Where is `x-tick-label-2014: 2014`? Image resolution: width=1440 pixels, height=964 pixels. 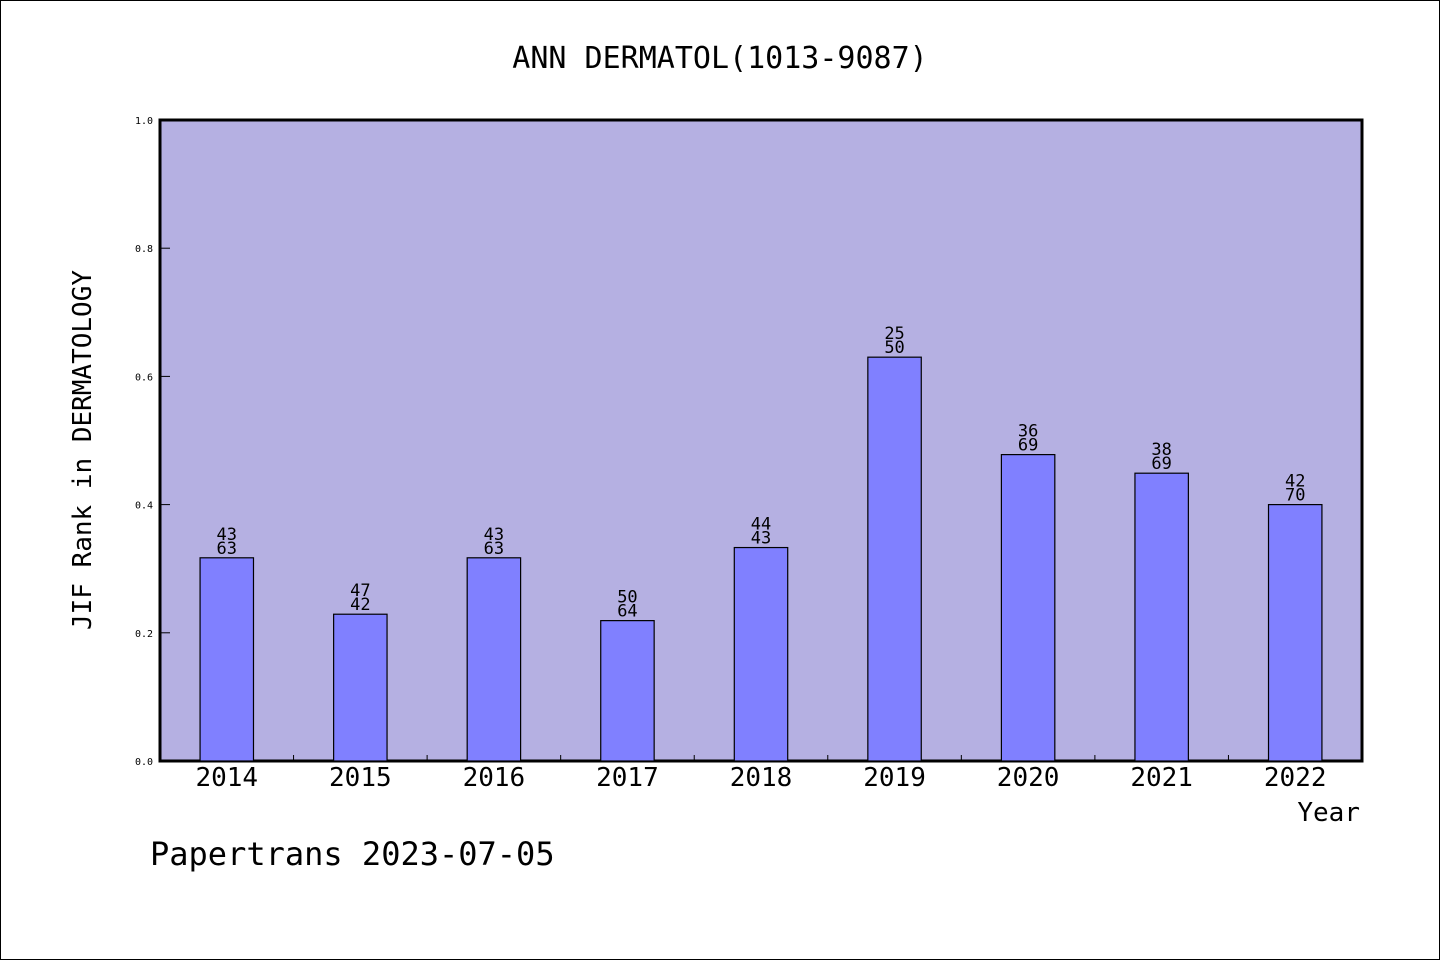
x-tick-label-2014: 2014 is located at coordinates (226, 778).